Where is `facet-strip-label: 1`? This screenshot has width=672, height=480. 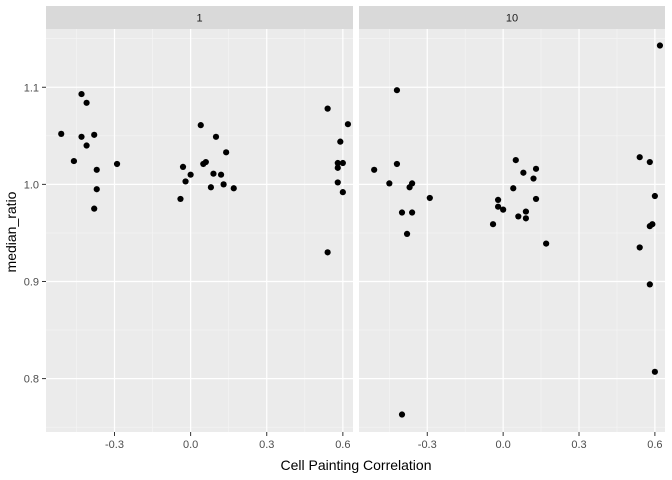 facet-strip-label: 1 is located at coordinates (199, 19).